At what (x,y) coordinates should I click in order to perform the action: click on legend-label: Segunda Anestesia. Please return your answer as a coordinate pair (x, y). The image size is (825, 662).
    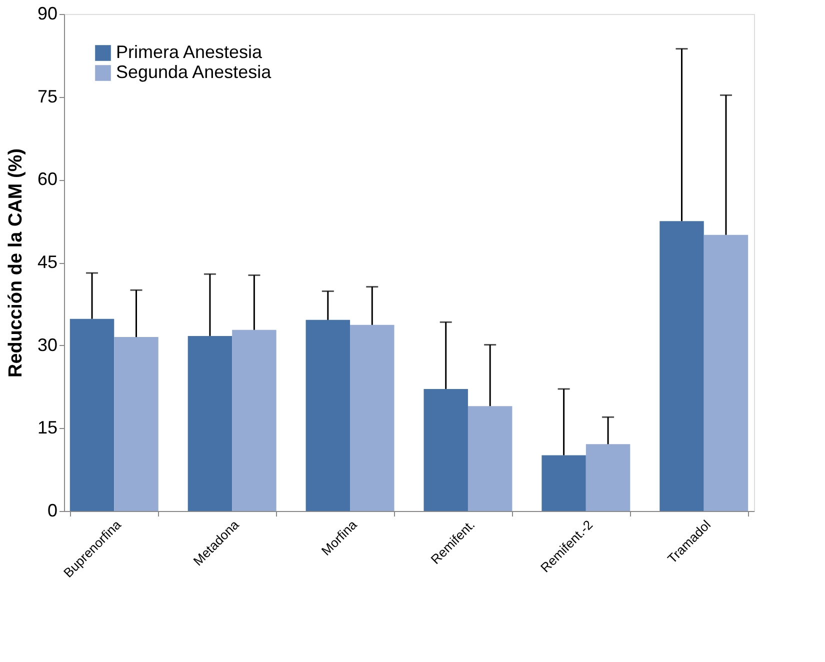
    Looking at the image, I should click on (194, 72).